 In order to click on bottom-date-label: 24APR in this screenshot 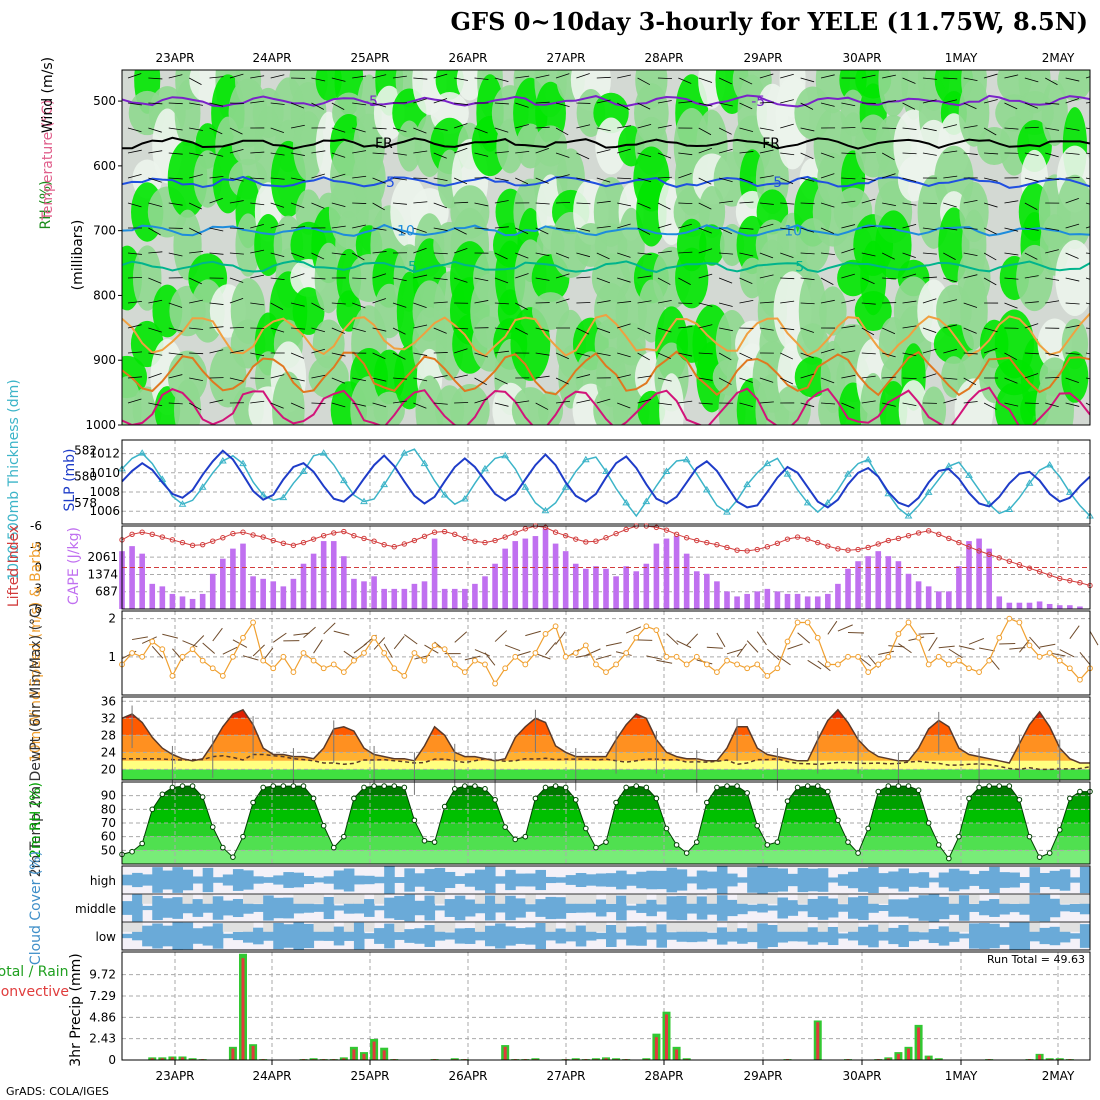, I will do `click(271, 1076)`.